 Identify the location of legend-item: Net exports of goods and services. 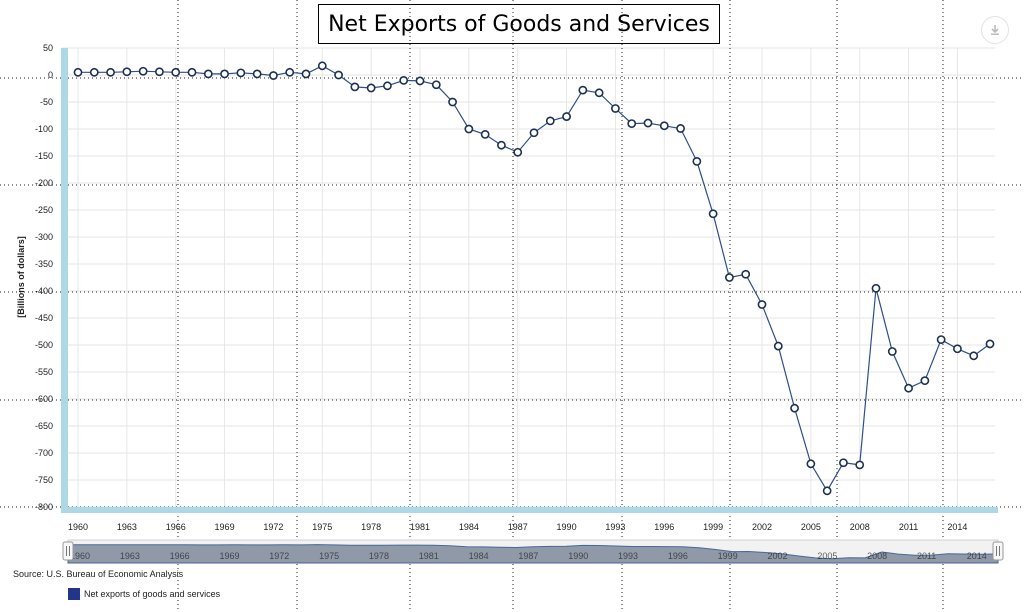
(144, 594).